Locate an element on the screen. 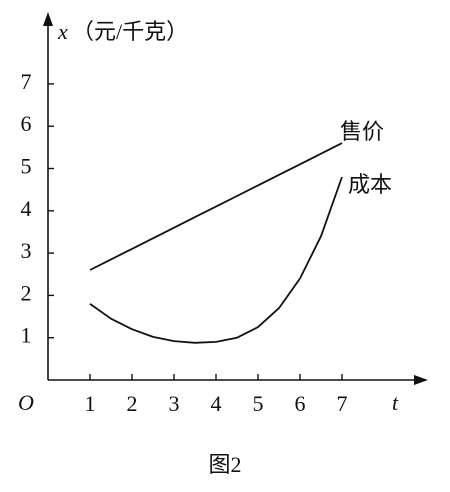 This screenshot has height=492, width=450. y-tick-label: 5 is located at coordinates (26, 166).